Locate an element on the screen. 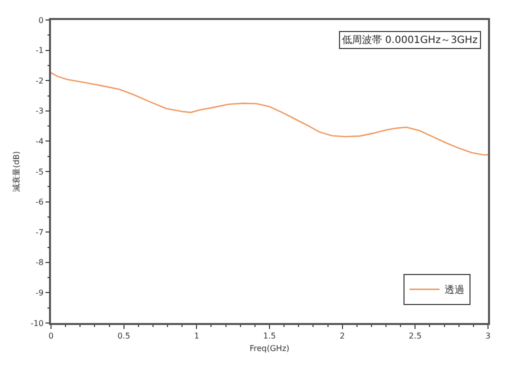 Image resolution: width=519 pixels, height=365 pixels. x-tick-label: 1 is located at coordinates (197, 335).